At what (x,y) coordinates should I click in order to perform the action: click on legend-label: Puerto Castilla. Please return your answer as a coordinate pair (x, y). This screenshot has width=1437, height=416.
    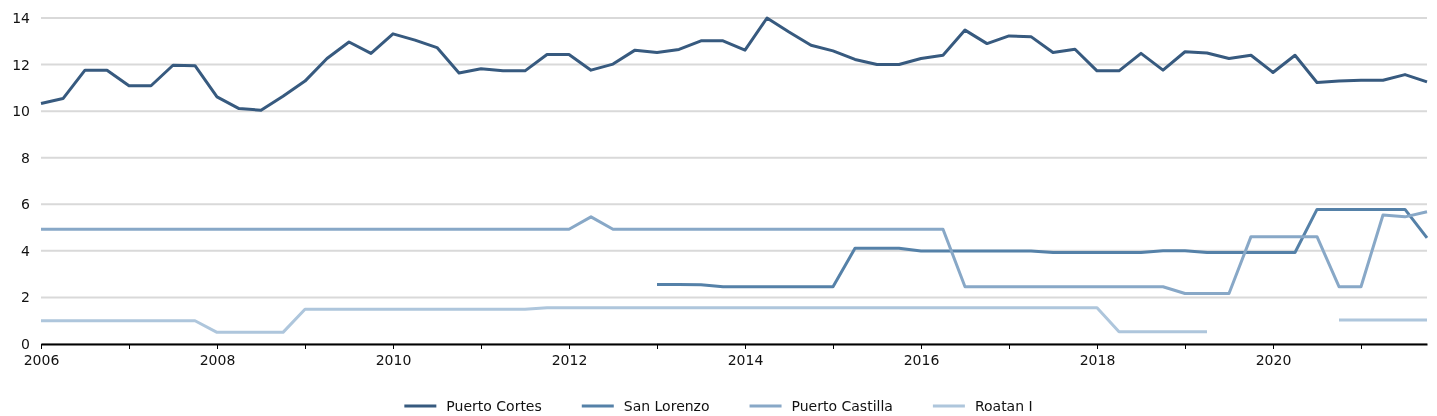
    Looking at the image, I should click on (842, 406).